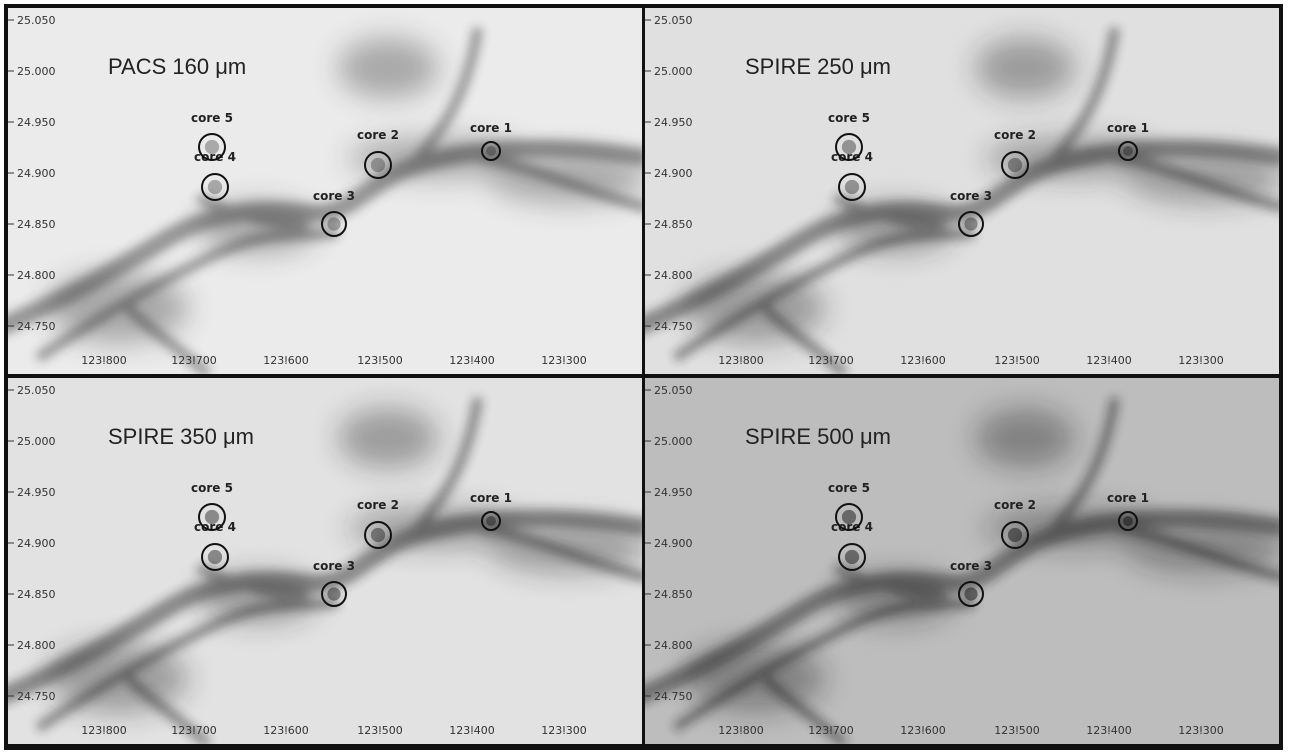 The width and height of the screenshot is (1289, 754). I want to click on band-label: SPIRE 350 μm, so click(181, 436).